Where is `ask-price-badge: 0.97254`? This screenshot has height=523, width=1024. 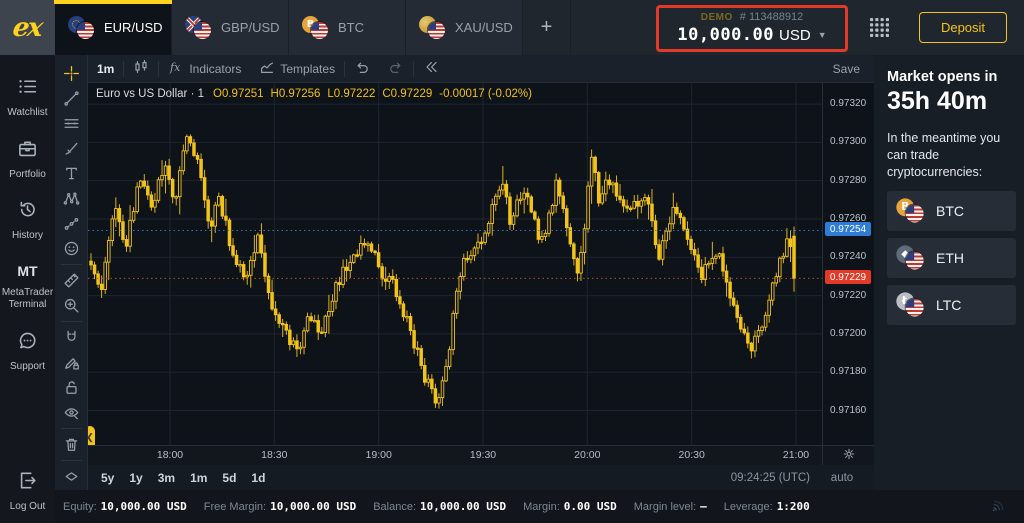
ask-price-badge: 0.97254 is located at coordinates (848, 229).